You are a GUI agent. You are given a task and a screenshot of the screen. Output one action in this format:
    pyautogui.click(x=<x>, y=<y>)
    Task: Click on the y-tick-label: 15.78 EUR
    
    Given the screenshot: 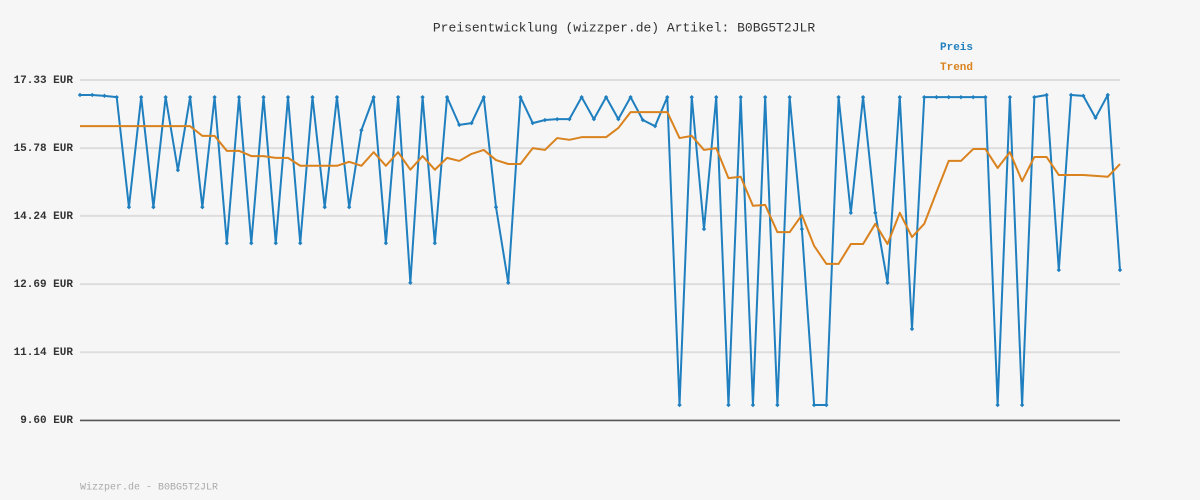 What is the action you would take?
    pyautogui.click(x=44, y=149)
    